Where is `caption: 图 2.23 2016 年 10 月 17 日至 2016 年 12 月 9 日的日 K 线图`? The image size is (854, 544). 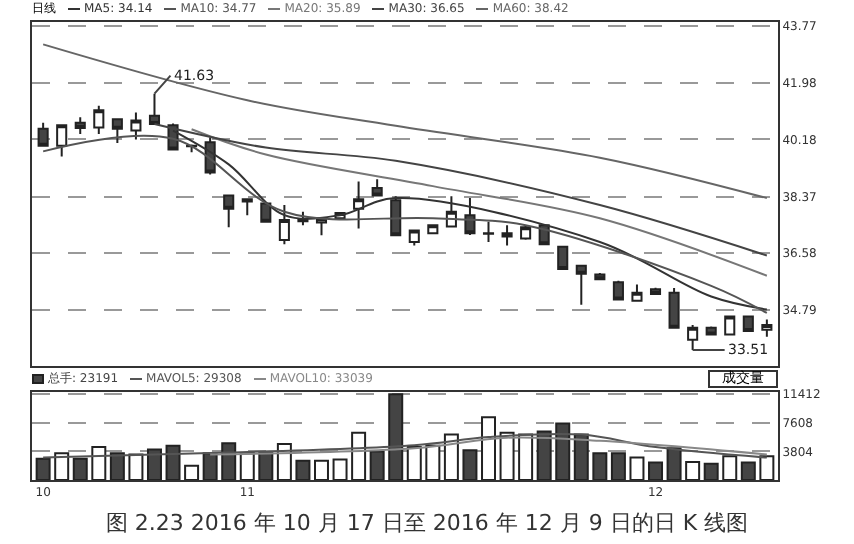 caption: 图 2.23 2016 年 10 月 17 日至 2016 年 12 月 9 日的日 K 线图 is located at coordinates (427, 524).